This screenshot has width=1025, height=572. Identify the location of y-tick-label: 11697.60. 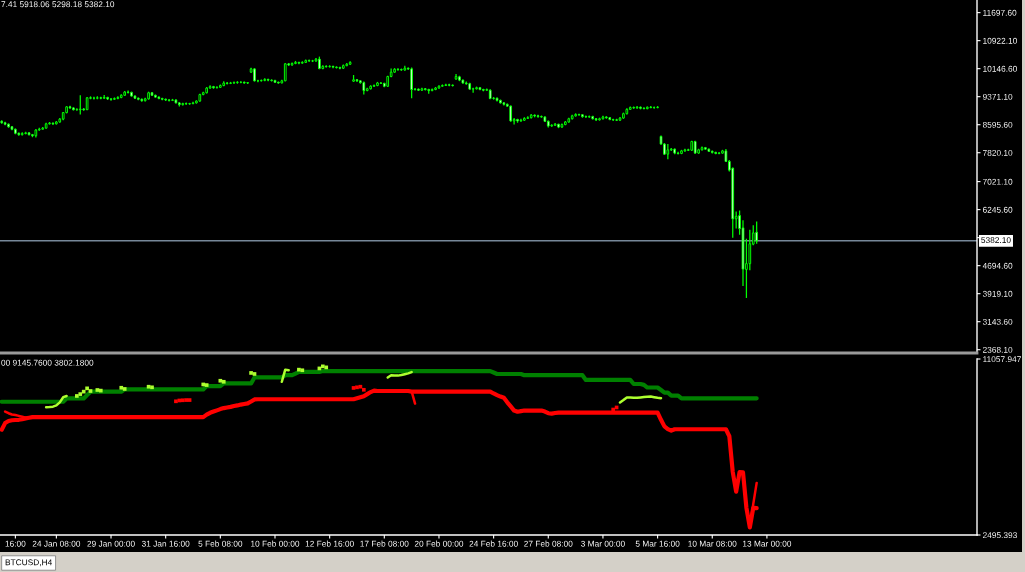
(1000, 12).